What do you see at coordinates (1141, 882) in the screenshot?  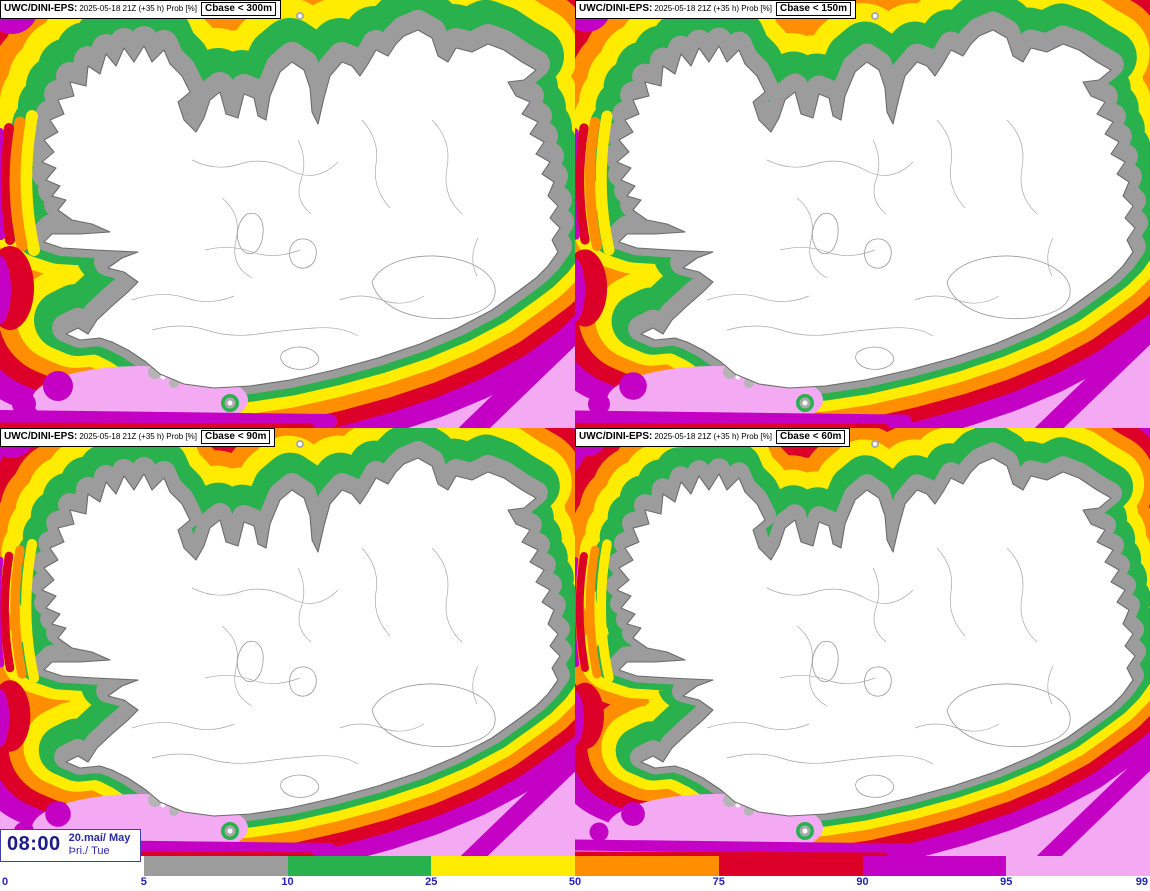 I see `legend-tick: 99` at bounding box center [1141, 882].